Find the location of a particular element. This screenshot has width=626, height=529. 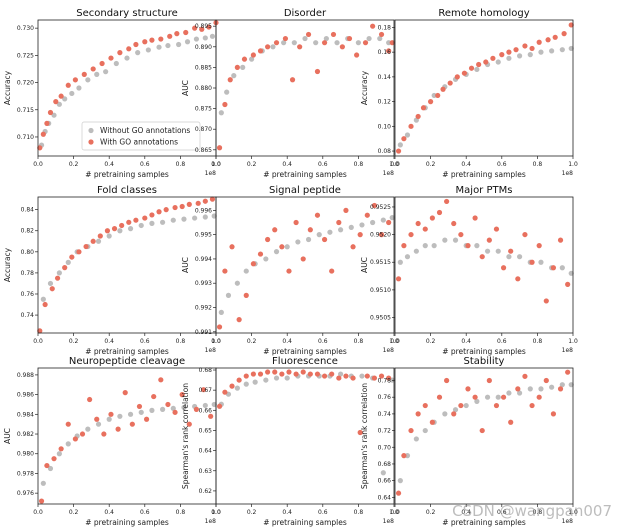

y-tick-label: 0.64 is located at coordinates (385, 497).